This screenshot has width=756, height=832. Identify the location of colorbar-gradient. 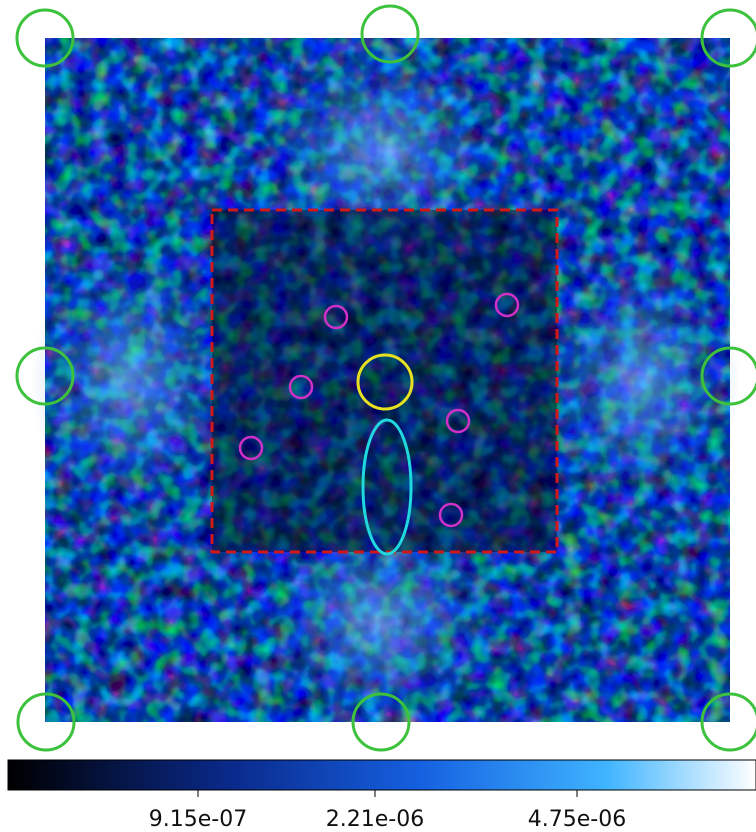
(381, 775).